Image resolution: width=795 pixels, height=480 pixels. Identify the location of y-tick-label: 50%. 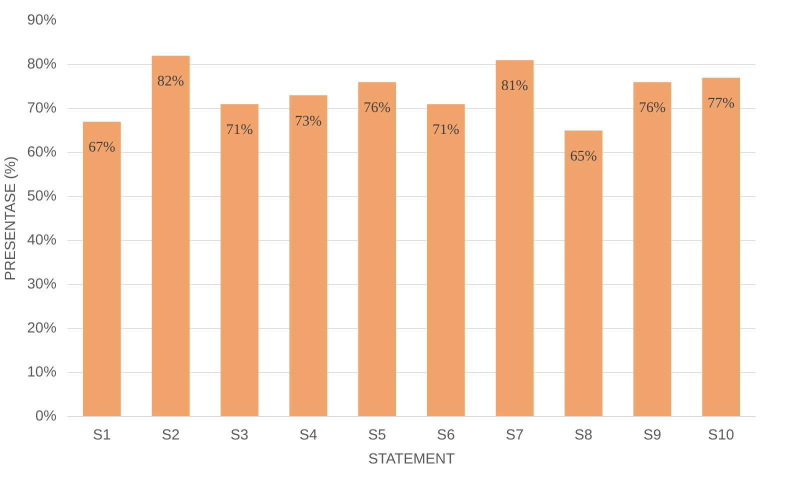
(42, 196).